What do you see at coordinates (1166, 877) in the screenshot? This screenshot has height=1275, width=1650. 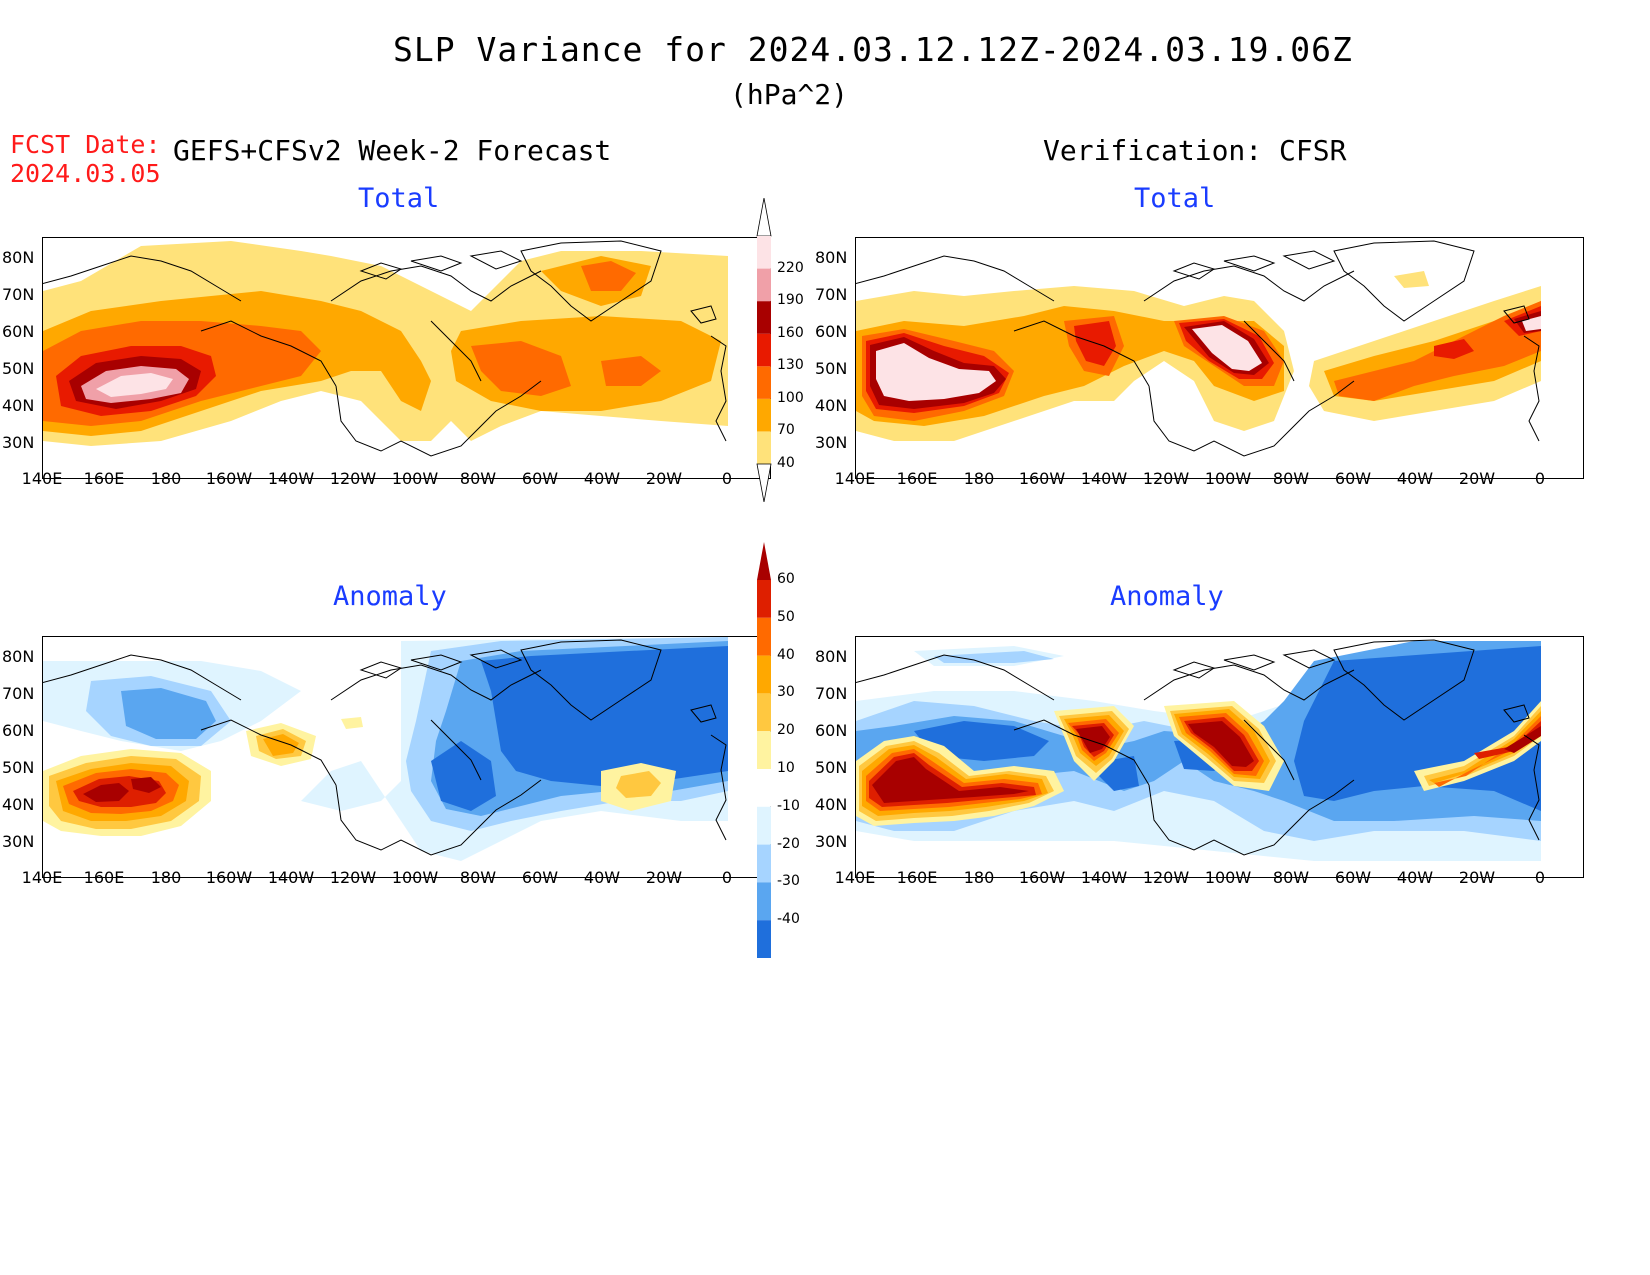 I see `verif-anom-lon-label: 120W` at bounding box center [1166, 877].